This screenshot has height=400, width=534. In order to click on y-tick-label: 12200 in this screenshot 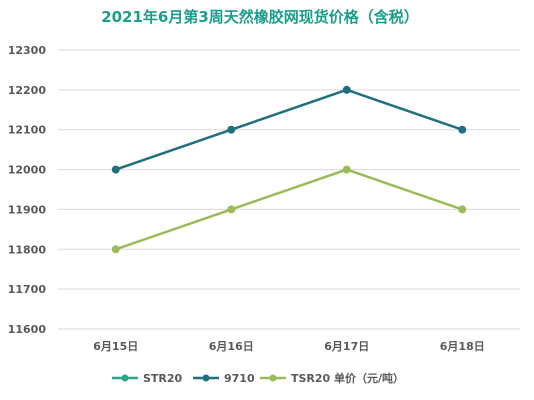, I will do `click(27, 90)`.